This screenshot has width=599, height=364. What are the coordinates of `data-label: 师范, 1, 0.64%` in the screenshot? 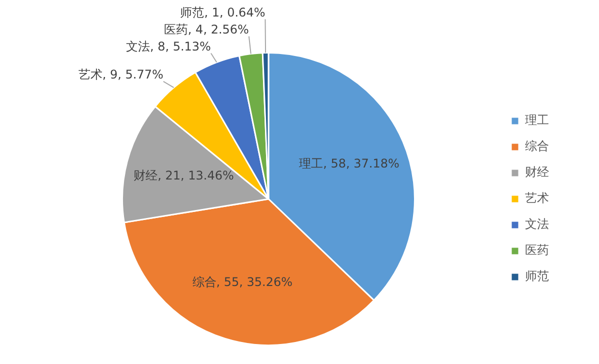 It's located at (223, 12).